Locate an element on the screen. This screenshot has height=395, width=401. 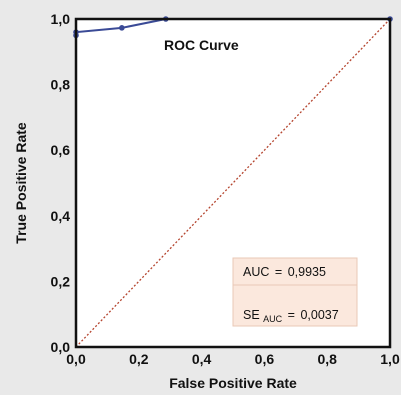
se-label: SE is located at coordinates (251, 315).